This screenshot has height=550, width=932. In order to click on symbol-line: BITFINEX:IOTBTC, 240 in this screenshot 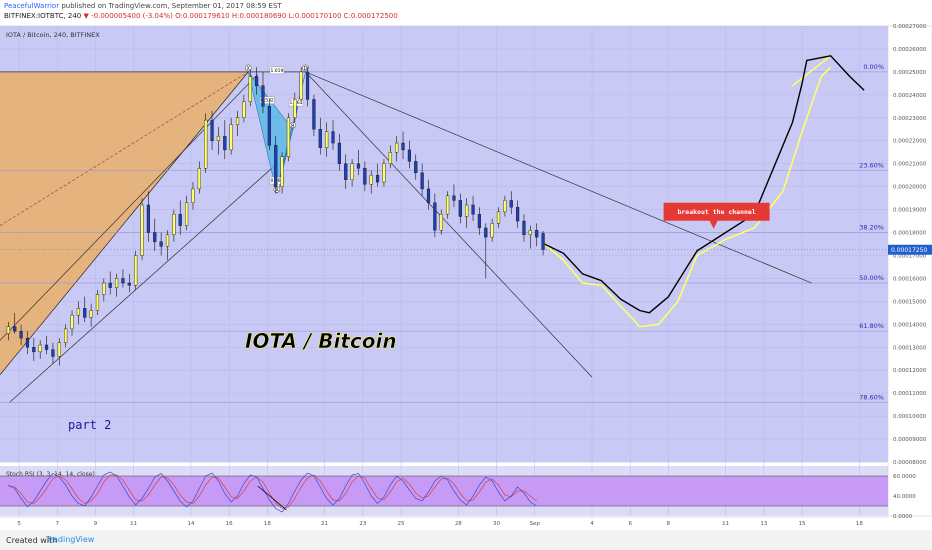, I will do `click(43, 16)`.